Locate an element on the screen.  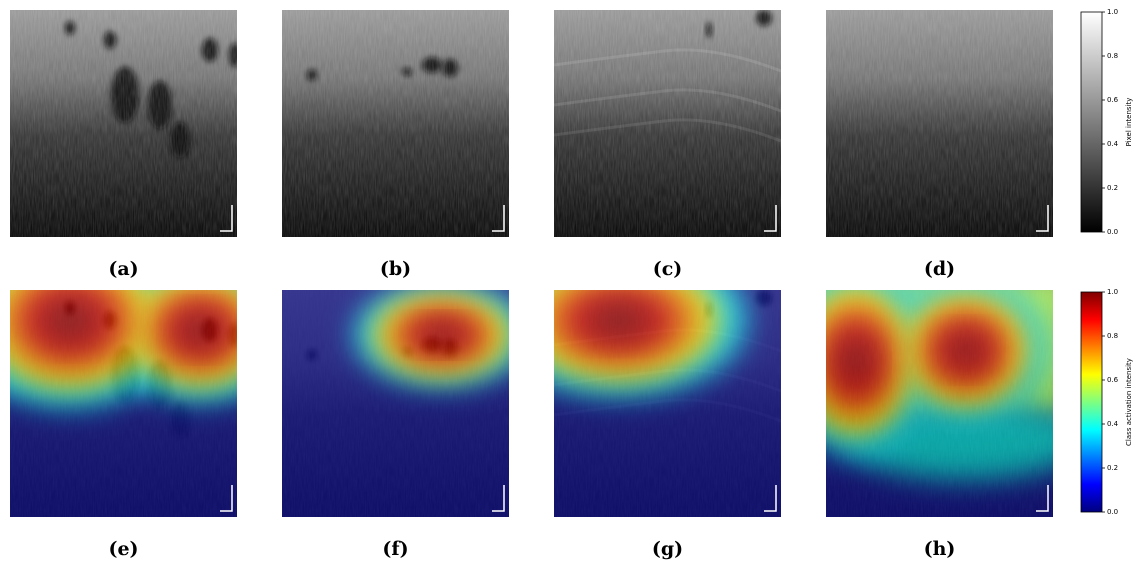
colorbar-label: Pixel intensity is located at coordinates (1129, 122).